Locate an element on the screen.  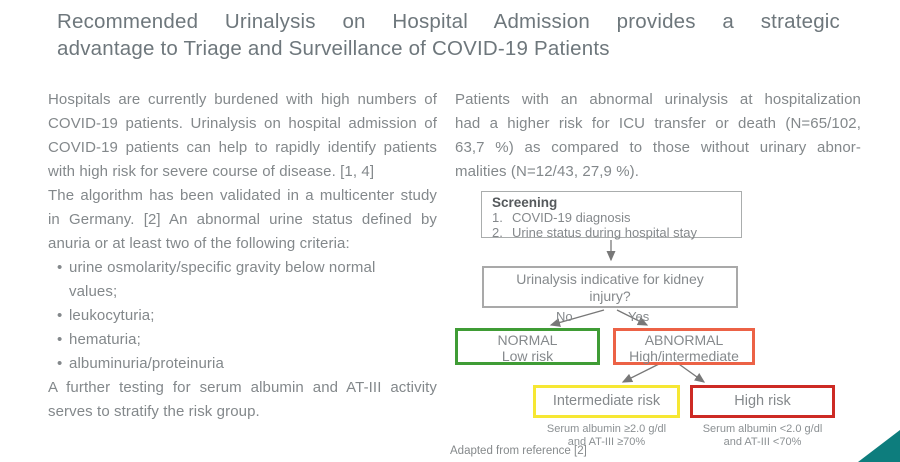
list-item: • albuminuria/proteinuria is located at coordinates (242, 364).